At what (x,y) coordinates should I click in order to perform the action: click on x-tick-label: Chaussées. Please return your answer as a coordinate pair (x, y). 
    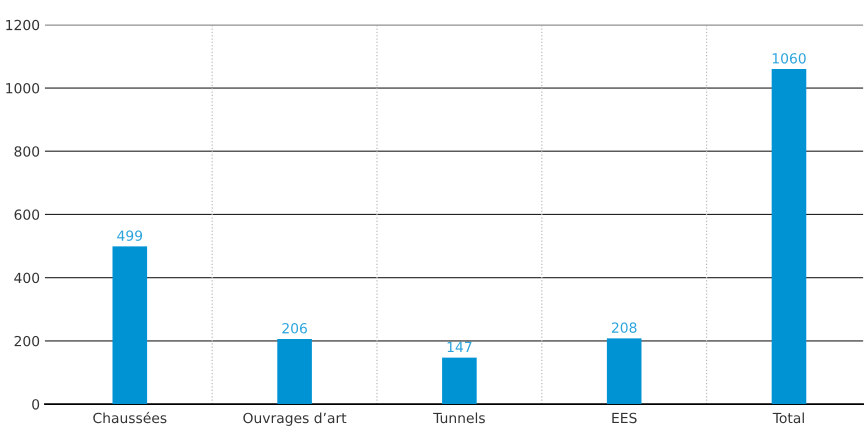
    Looking at the image, I should click on (129, 418).